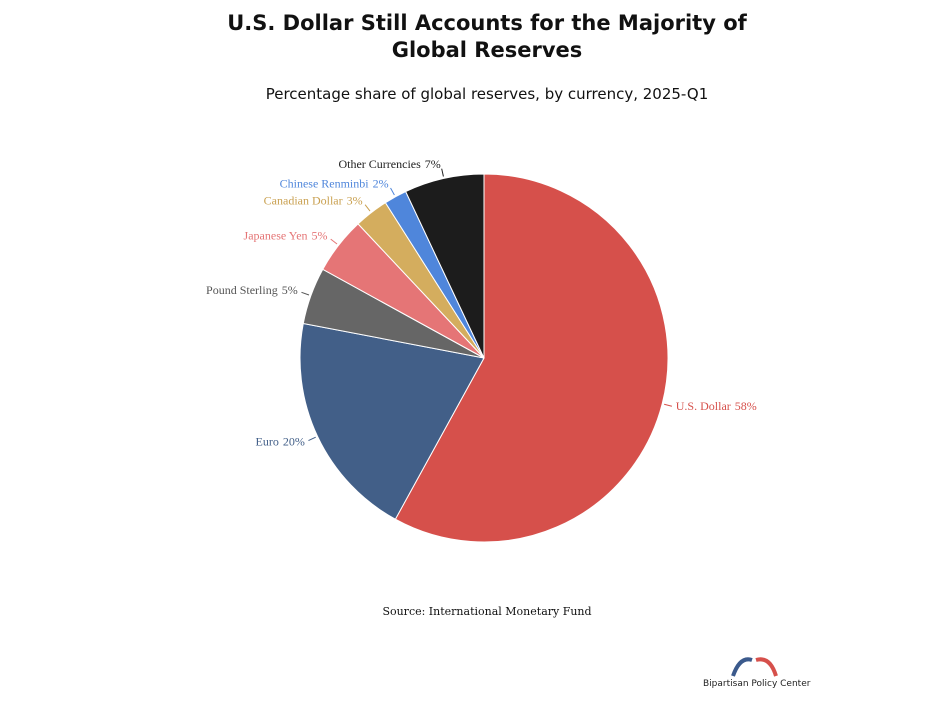 The width and height of the screenshot is (949, 701). I want to click on slice-value: 2%, so click(381, 183).